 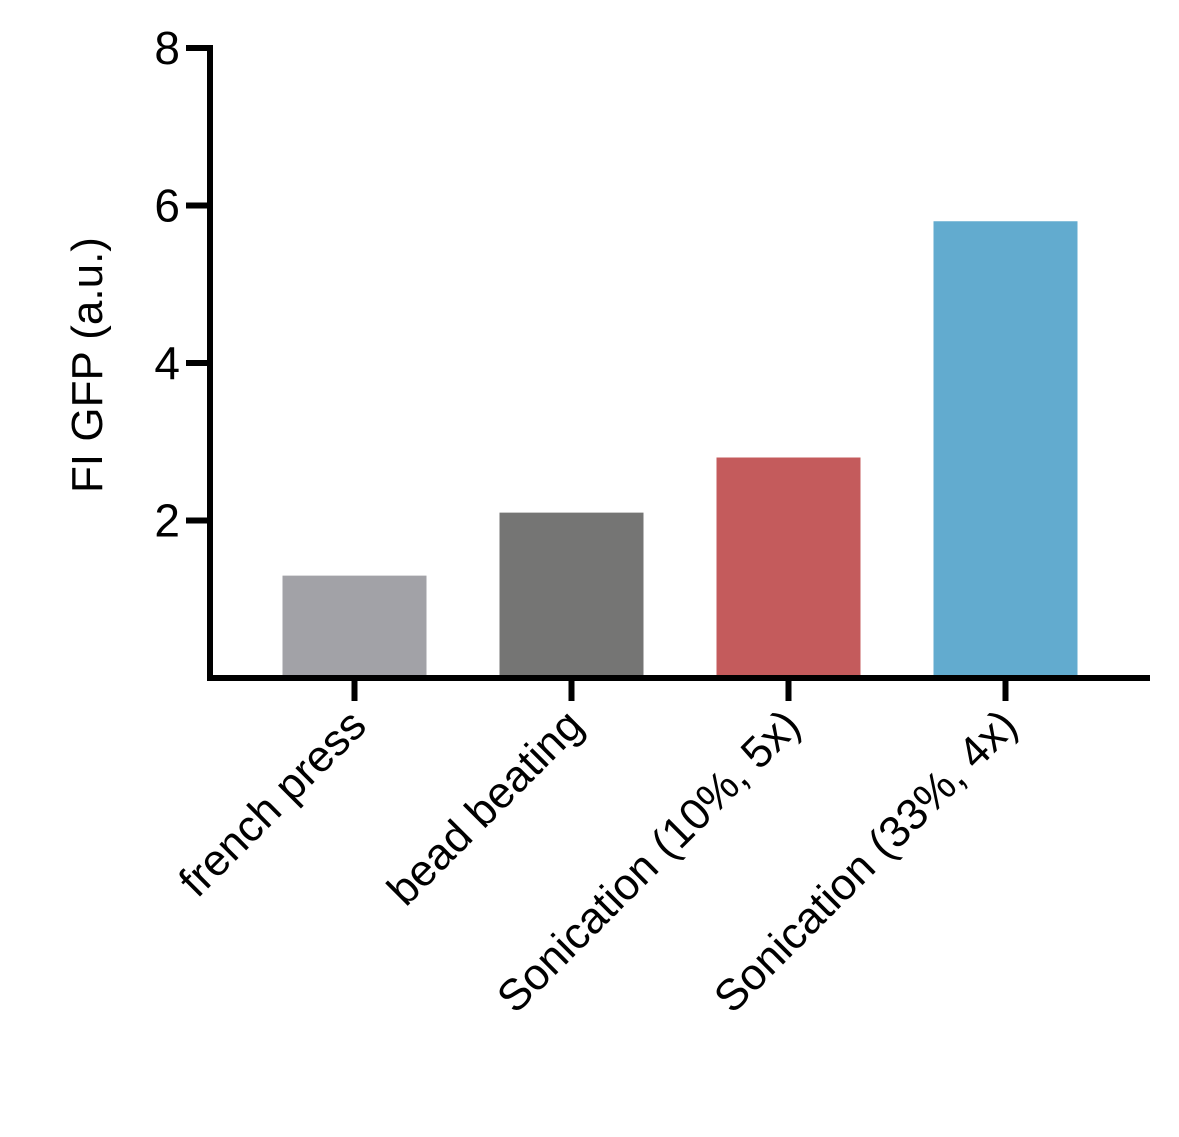 I want to click on y-tick-label: 6, so click(x=167, y=206).